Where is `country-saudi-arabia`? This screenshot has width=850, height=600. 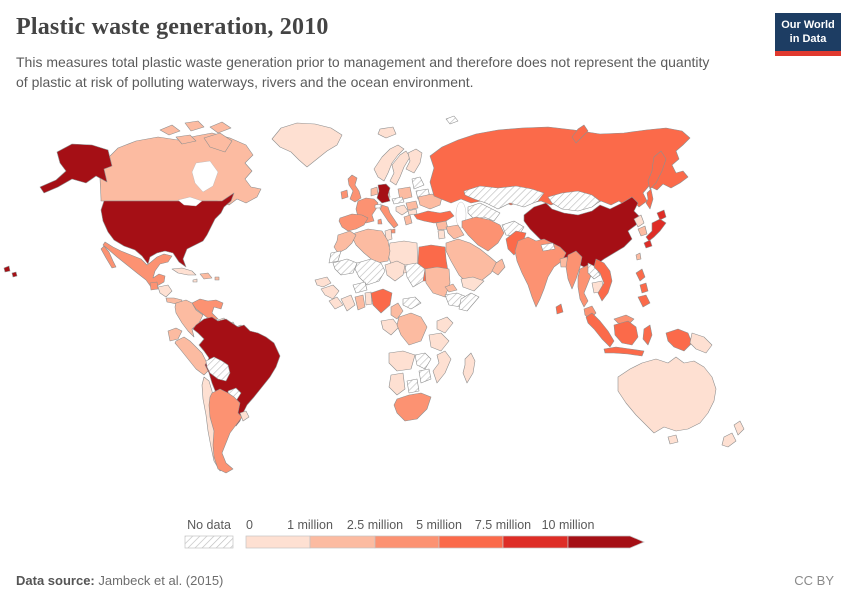
country-saudi-arabia is located at coordinates (471, 262).